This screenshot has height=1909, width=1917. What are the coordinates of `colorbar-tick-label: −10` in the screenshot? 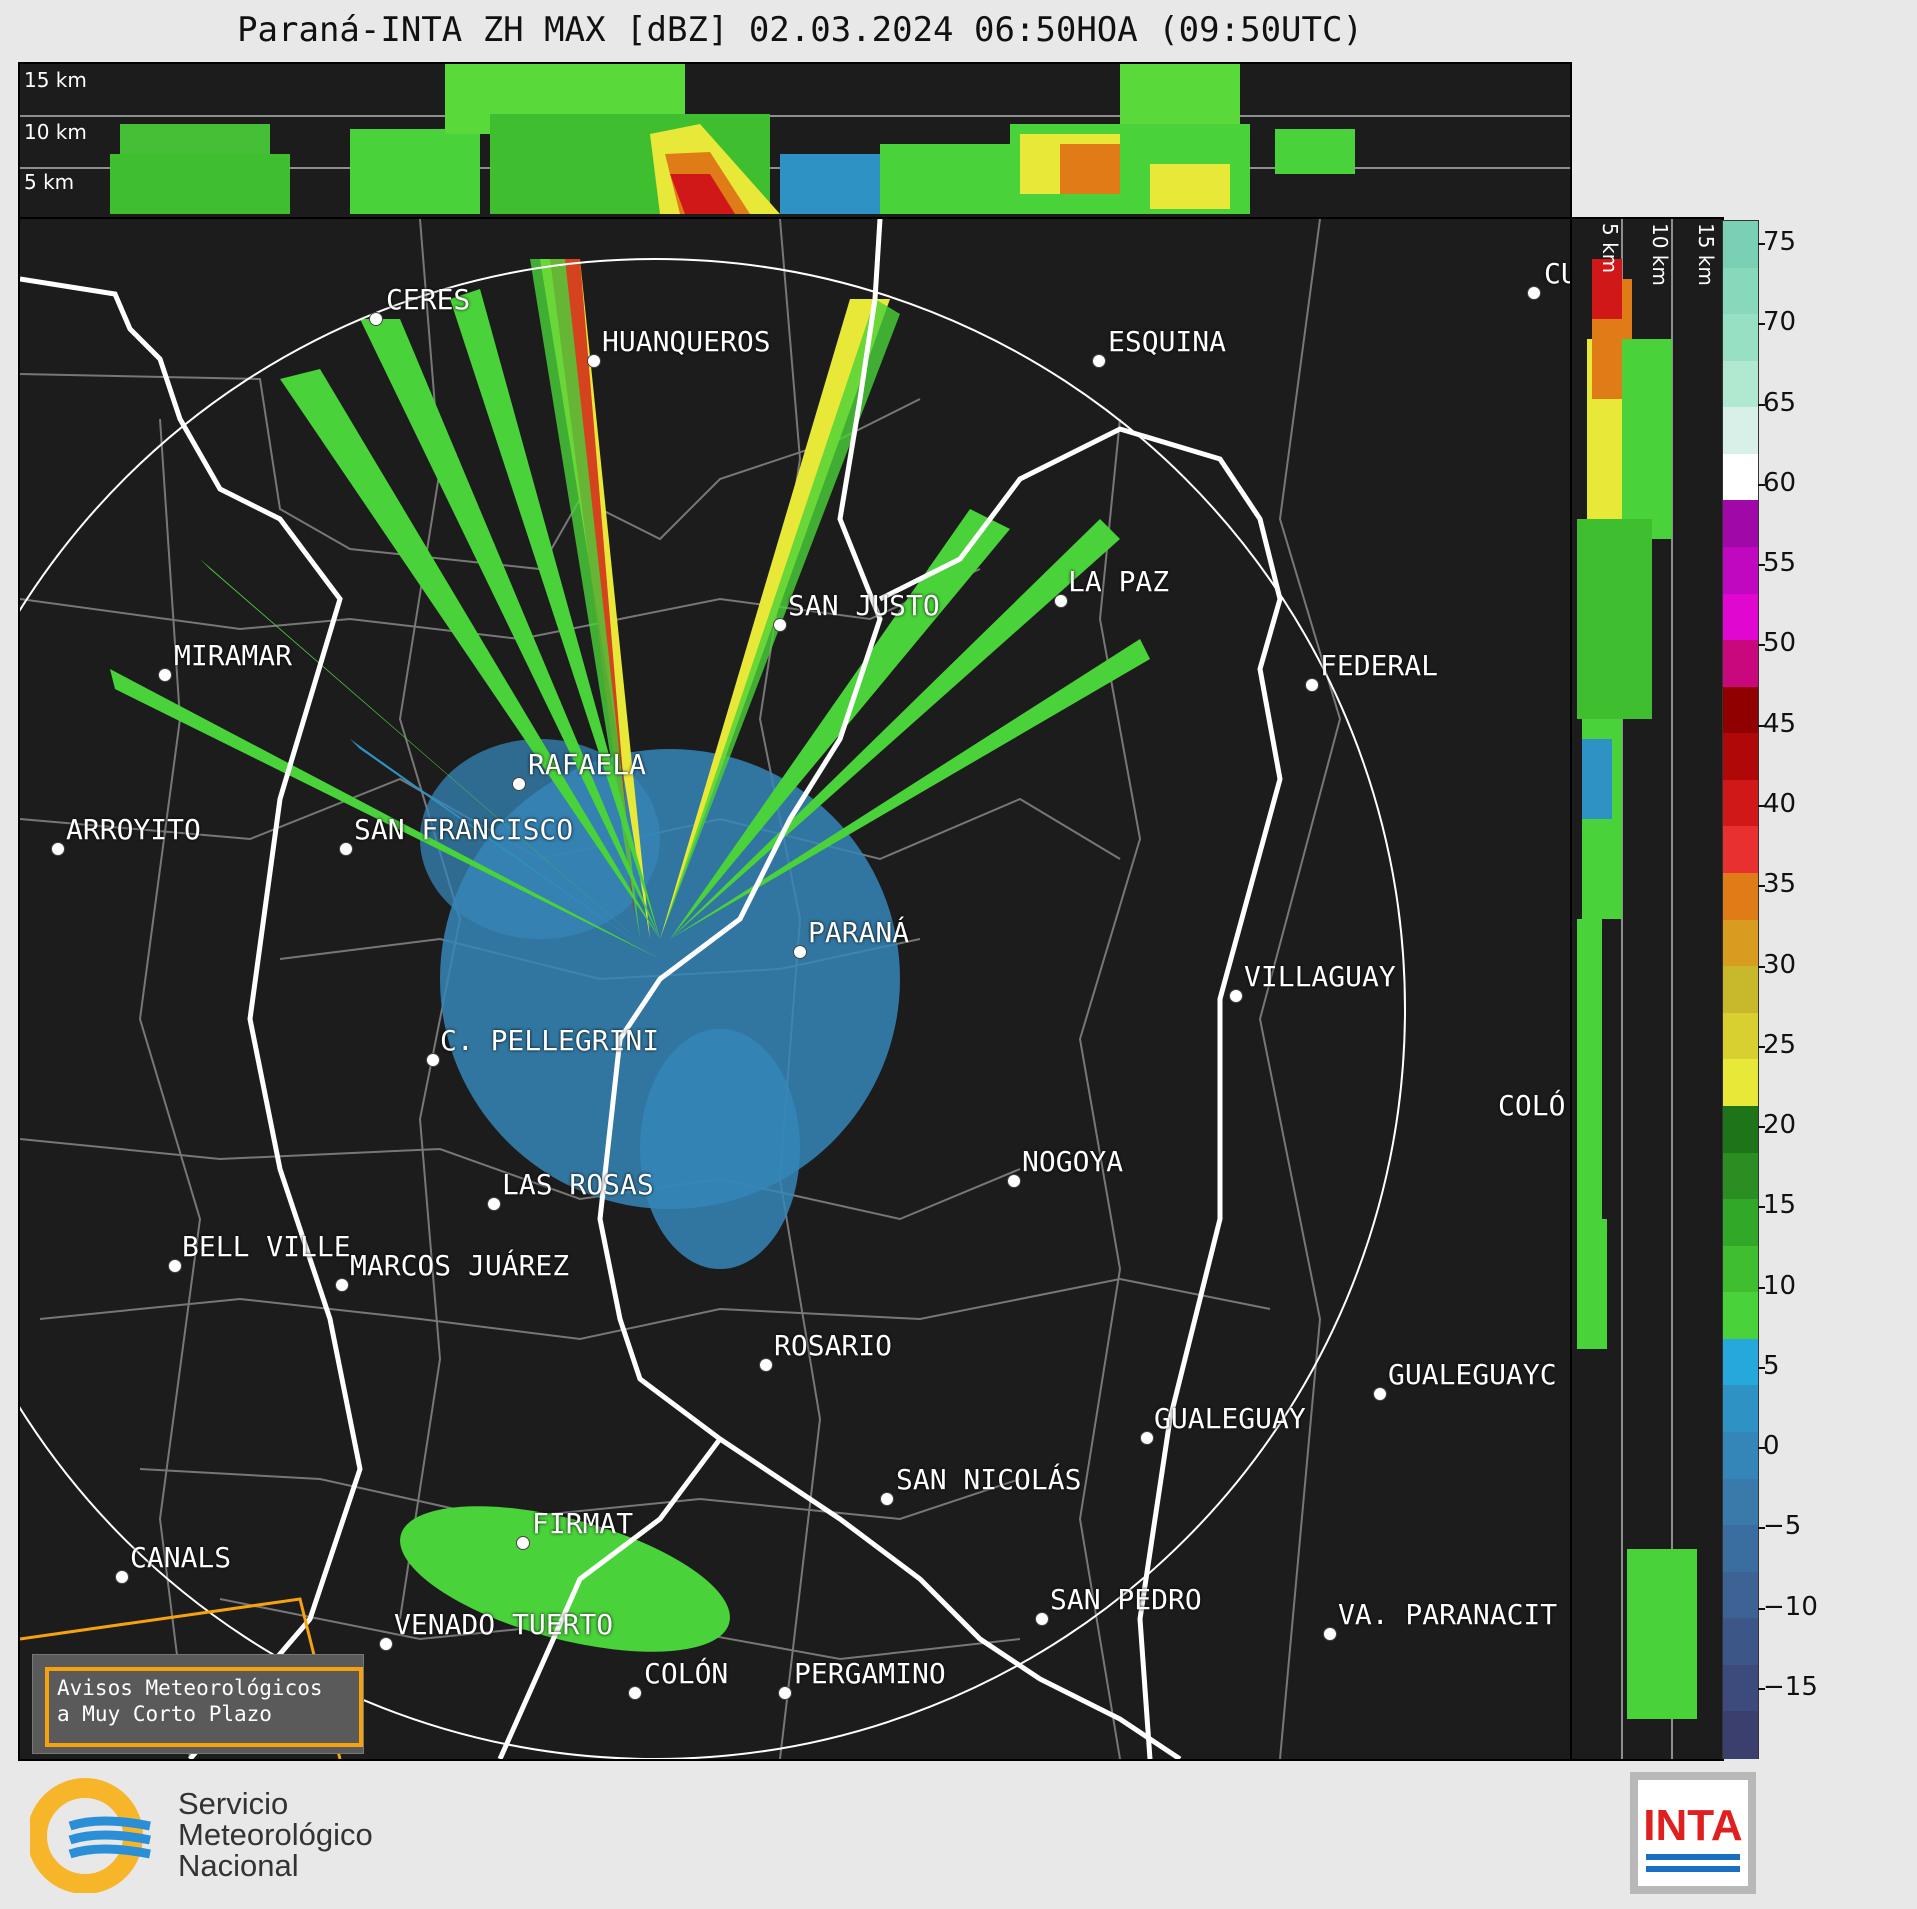 It's located at (1790, 1606).